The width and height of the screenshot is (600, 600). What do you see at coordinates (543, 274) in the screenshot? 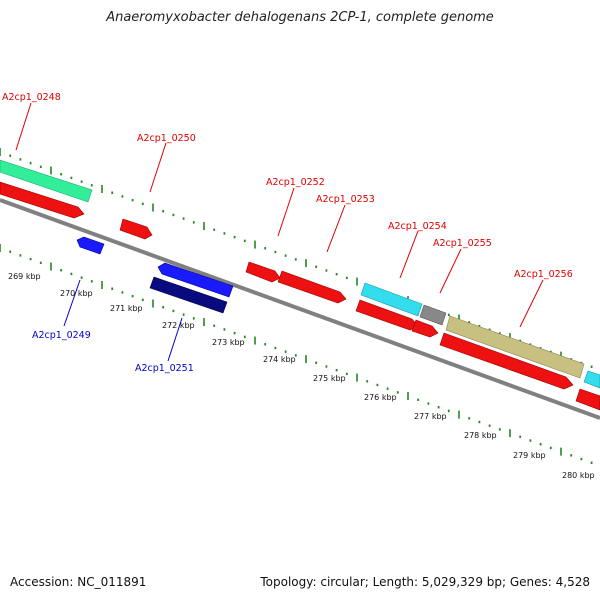
I see `label-a2cp1-0256: A2cp1_0256` at bounding box center [543, 274].